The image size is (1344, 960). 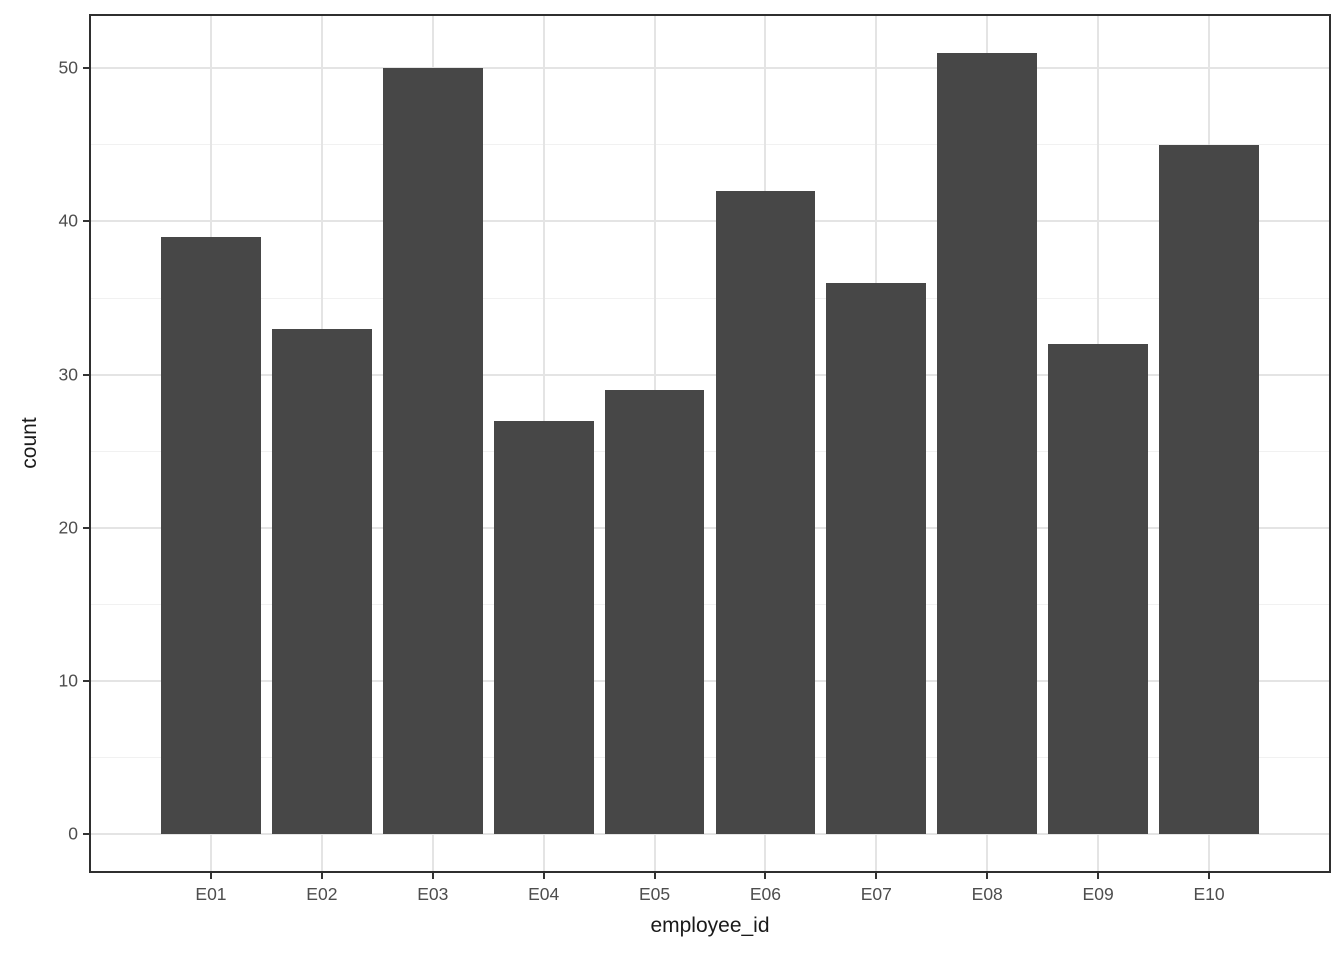 What do you see at coordinates (1209, 894) in the screenshot?
I see `x-tick-label-E10: E10` at bounding box center [1209, 894].